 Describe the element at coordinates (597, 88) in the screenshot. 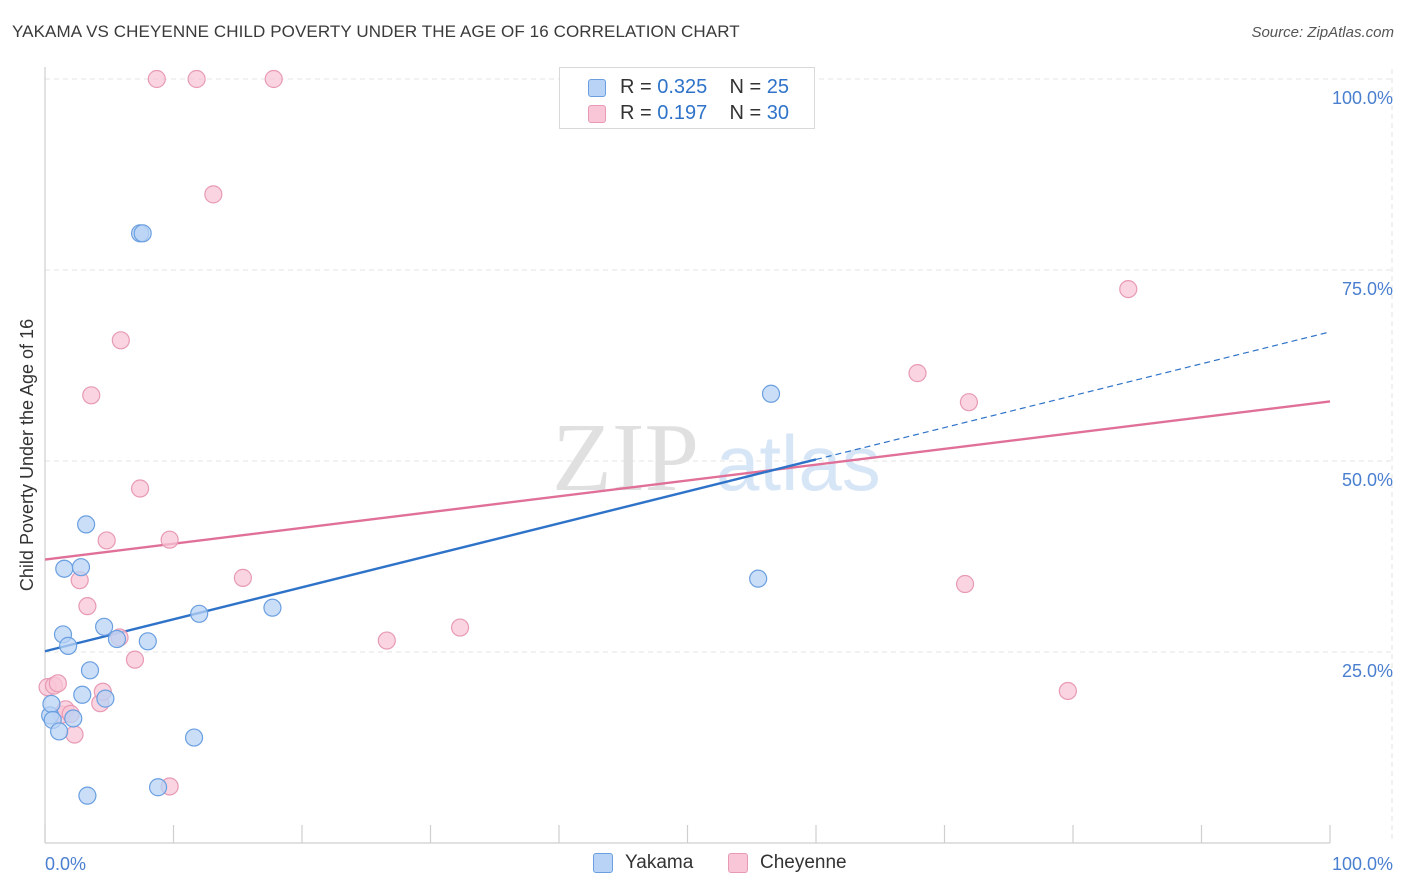

I see `yakama-swatch` at that location.